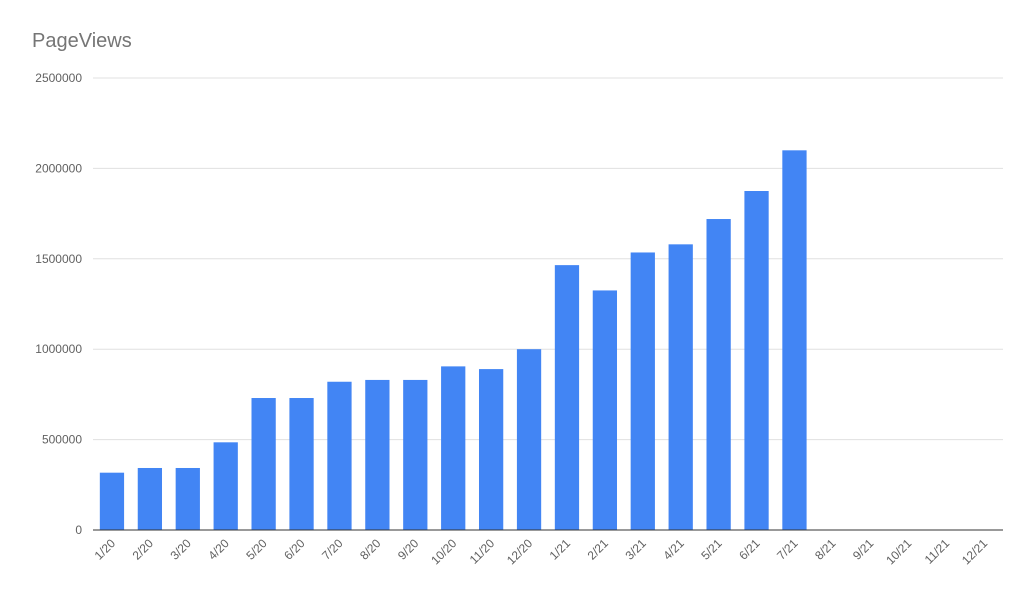 This screenshot has height=594, width=1024. I want to click on x-tick-label: 4/20, so click(218, 549).